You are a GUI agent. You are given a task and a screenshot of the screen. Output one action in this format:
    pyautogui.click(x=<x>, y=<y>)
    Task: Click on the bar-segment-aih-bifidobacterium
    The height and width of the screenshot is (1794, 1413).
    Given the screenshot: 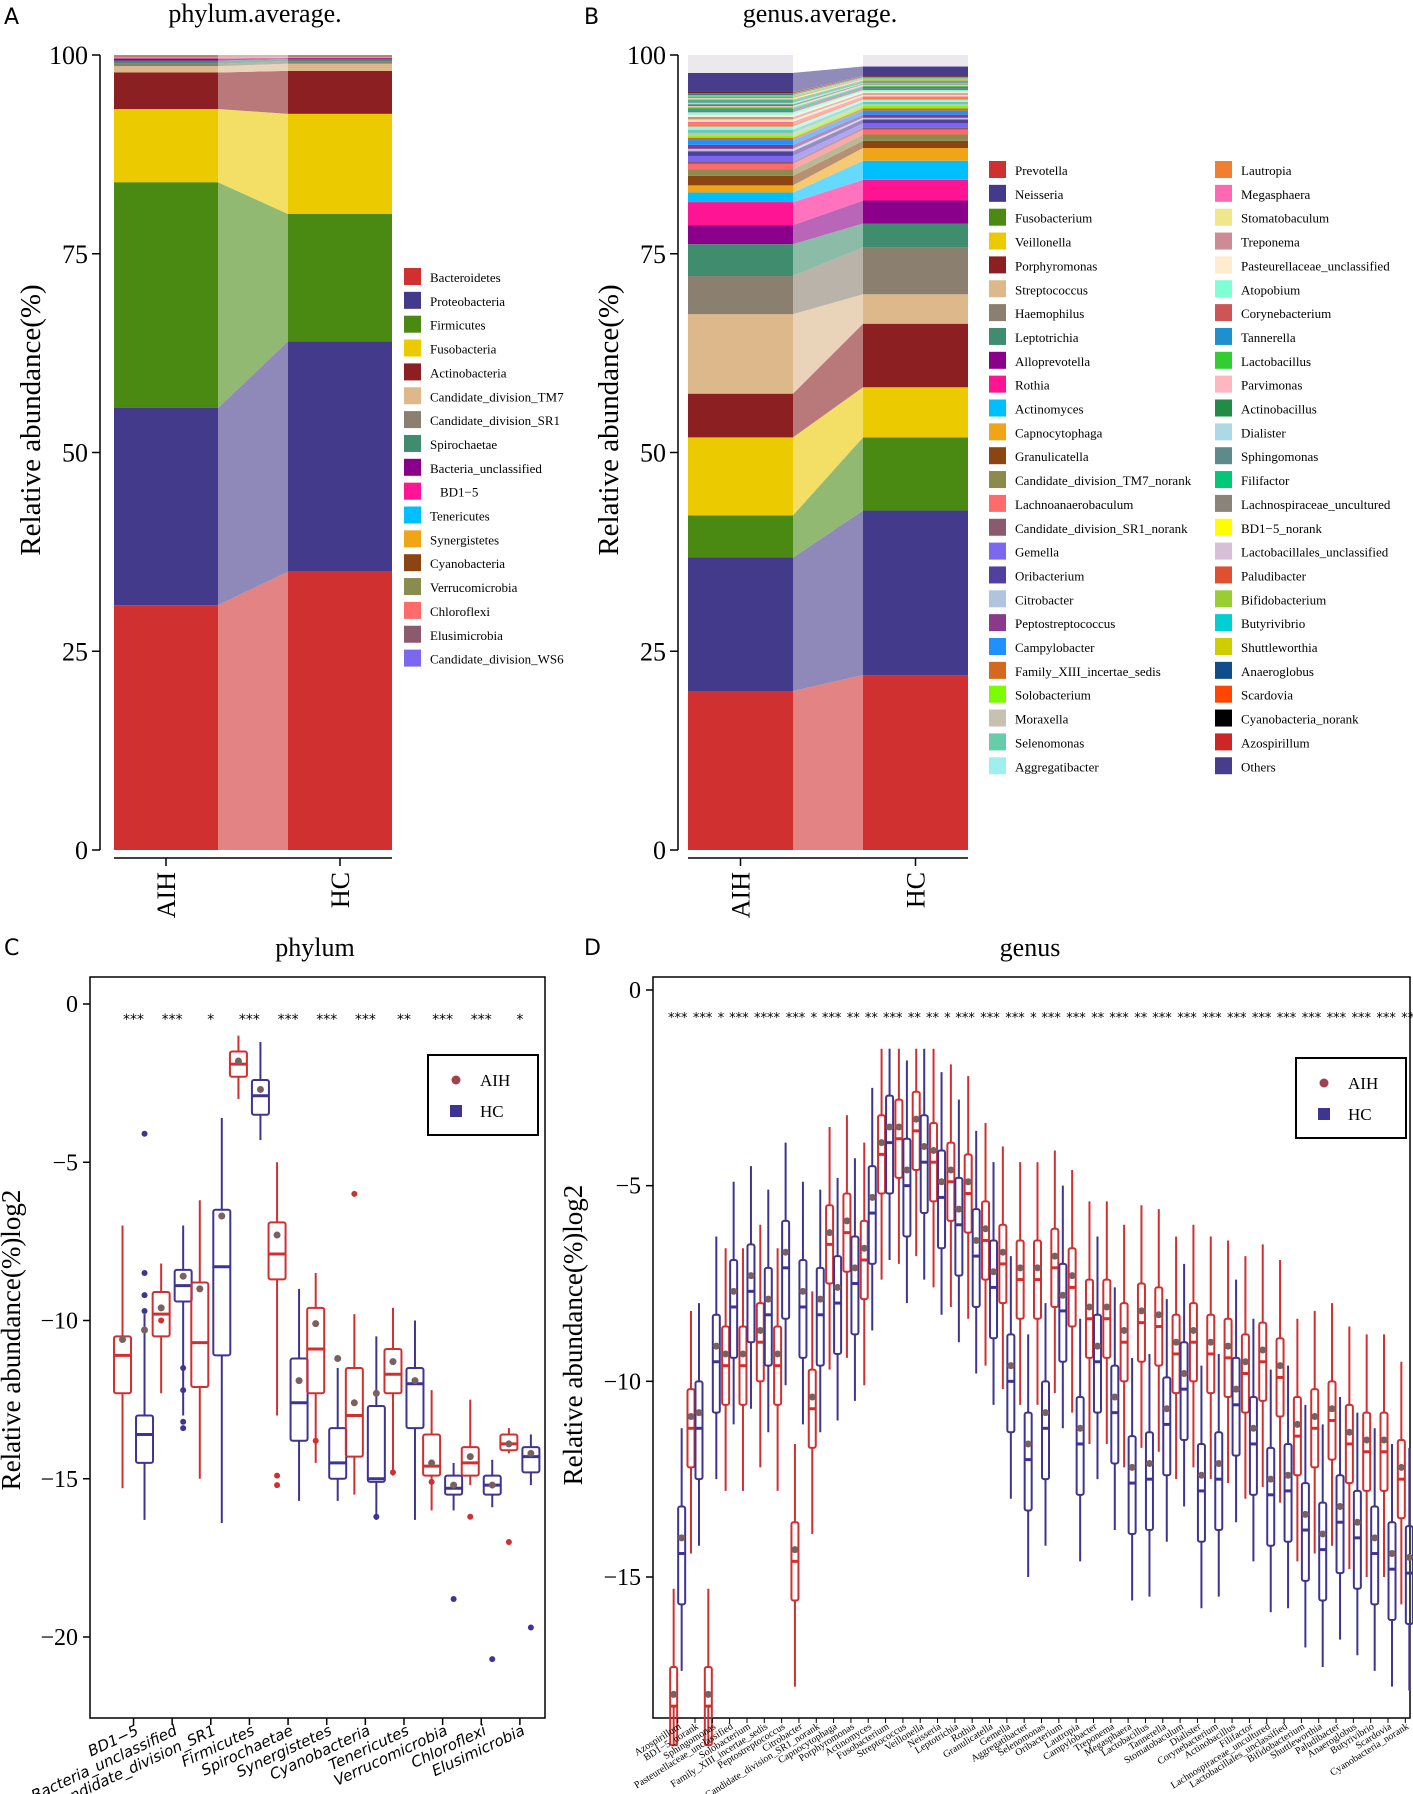 What is the action you would take?
    pyautogui.click(x=740, y=97)
    